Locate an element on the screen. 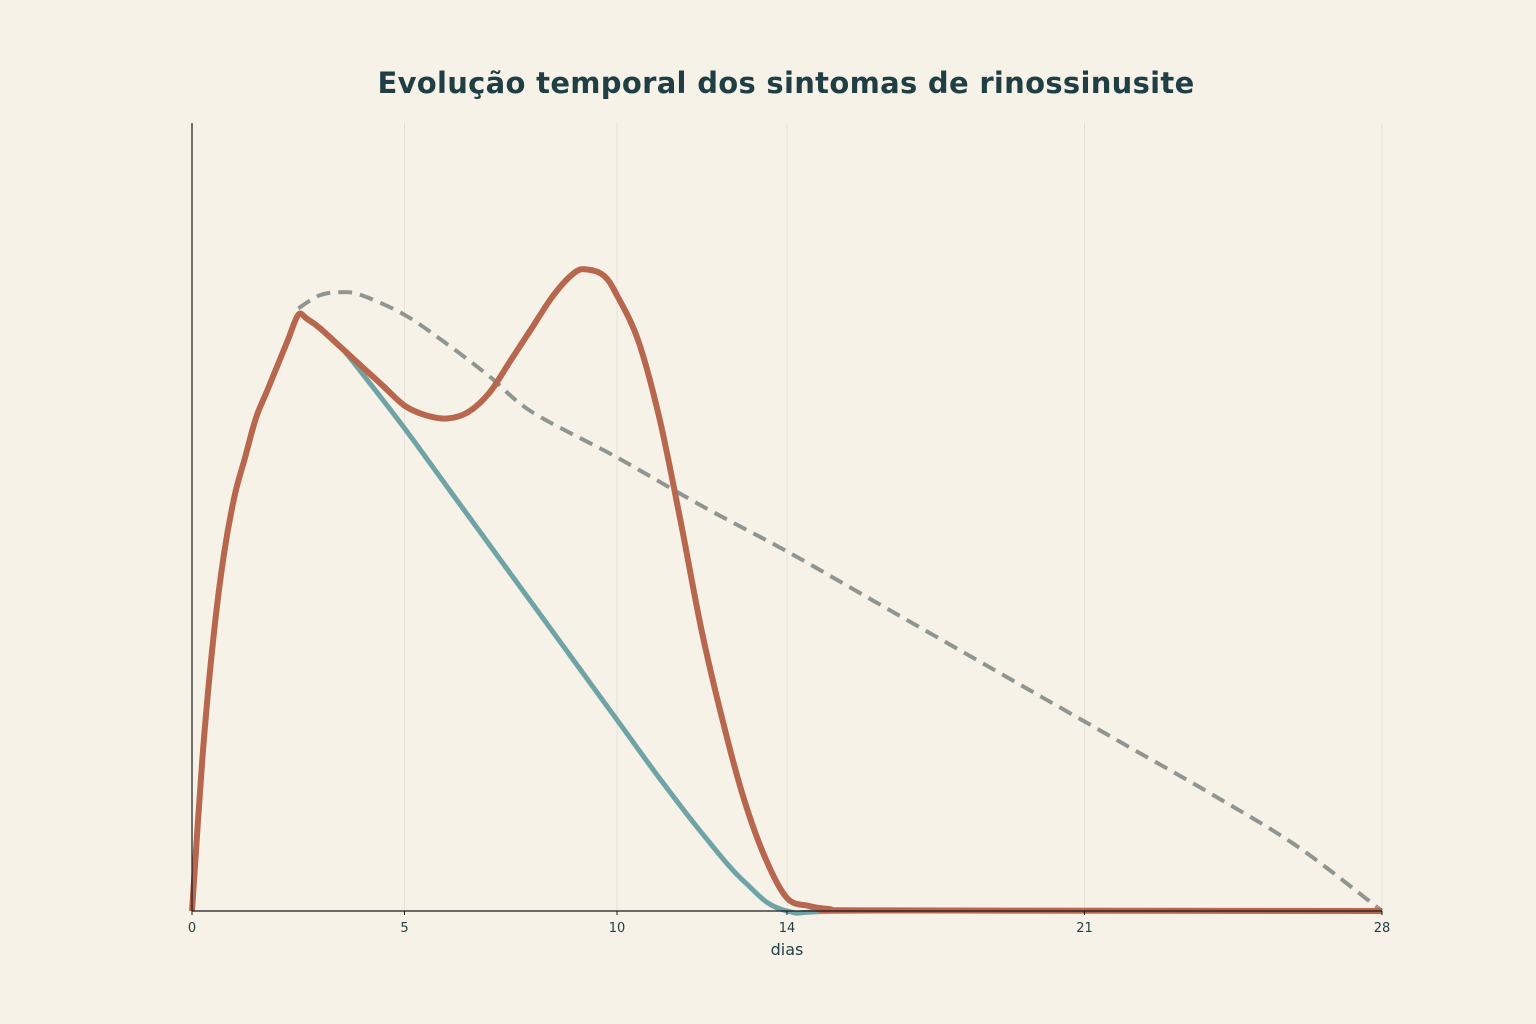 The height and width of the screenshot is (1024, 1536). x-tick-label-10: 10 is located at coordinates (617, 928).